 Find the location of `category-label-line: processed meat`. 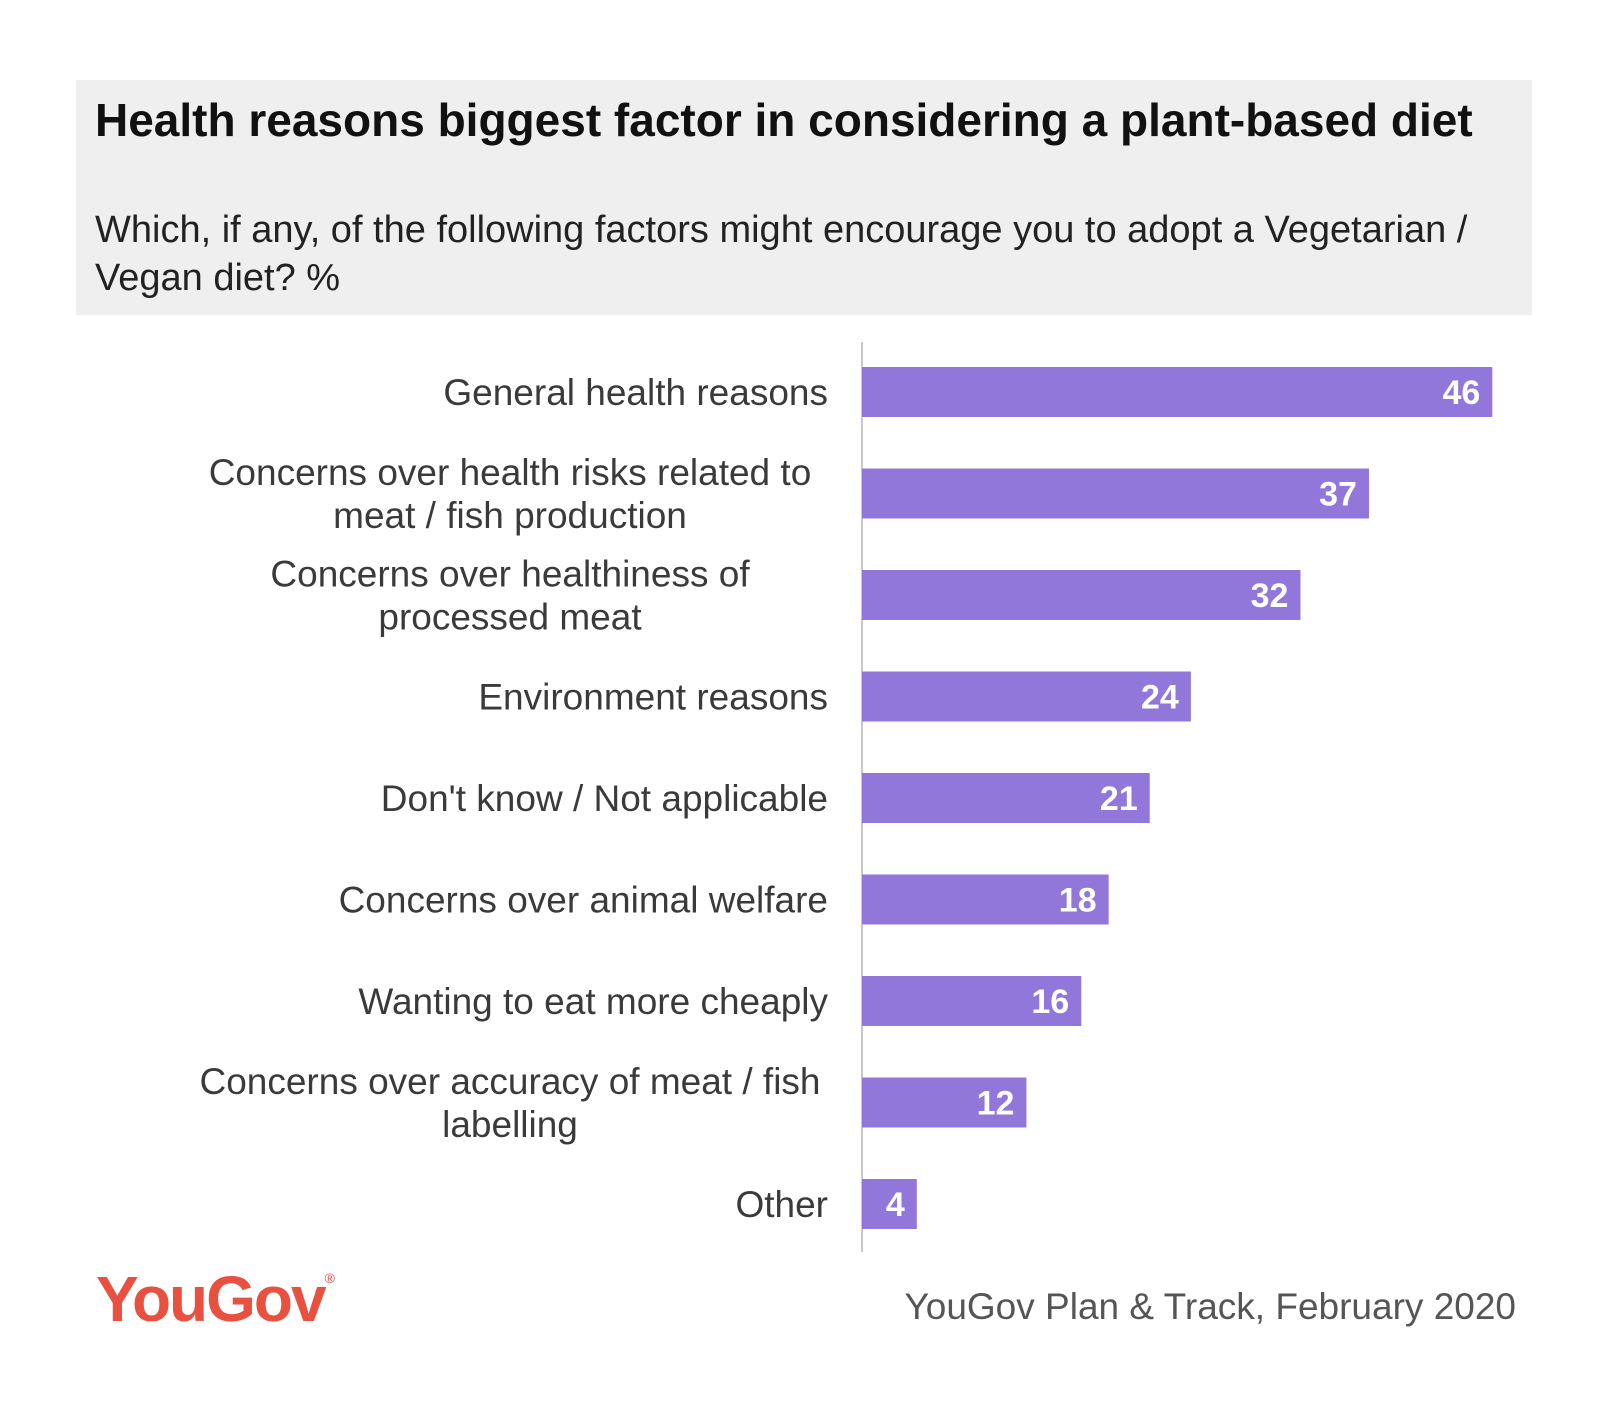

category-label-line: processed meat is located at coordinates (510, 617).